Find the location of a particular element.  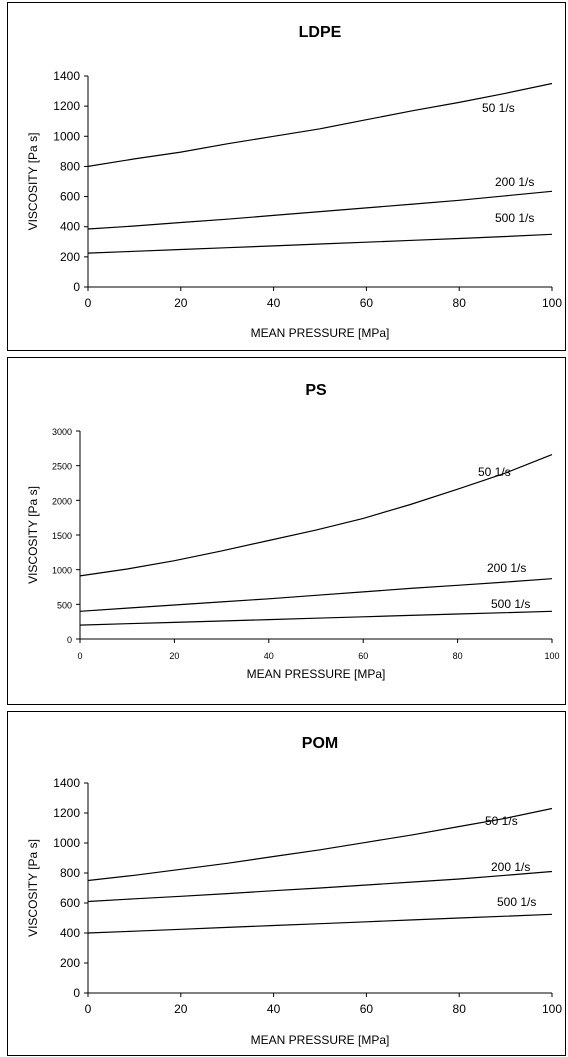

chart-title: POM is located at coordinates (320, 743).